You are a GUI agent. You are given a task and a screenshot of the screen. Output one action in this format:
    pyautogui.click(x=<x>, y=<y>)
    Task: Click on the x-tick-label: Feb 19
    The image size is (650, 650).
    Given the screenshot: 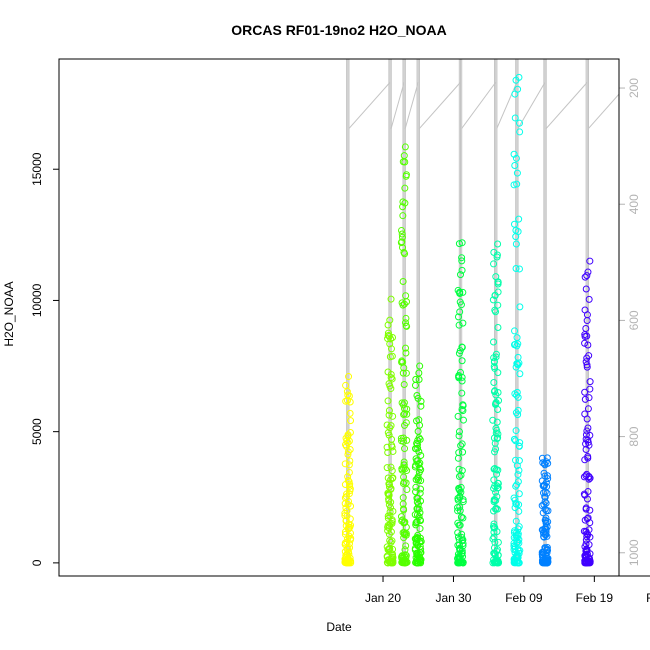 What is the action you would take?
    pyautogui.click(x=595, y=598)
    